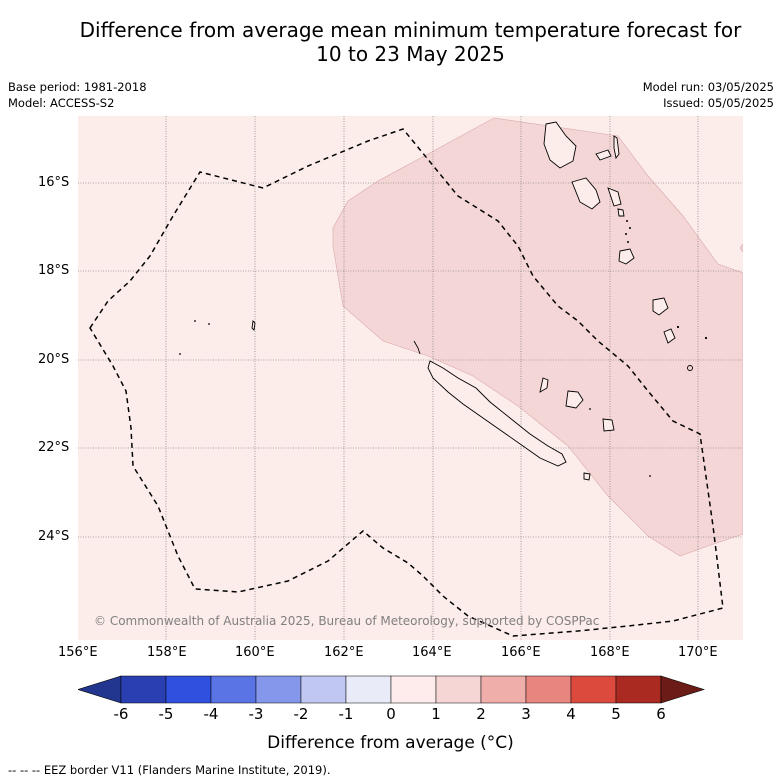 The image size is (781, 781). Describe the element at coordinates (54, 447) in the screenshot. I see `lat-label-22s: 22°S` at that location.